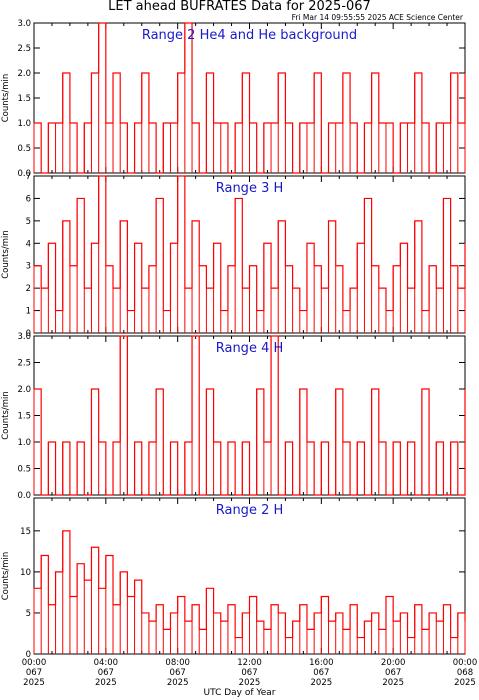  I want to click on y-tick-label: 15, so click(25, 532).